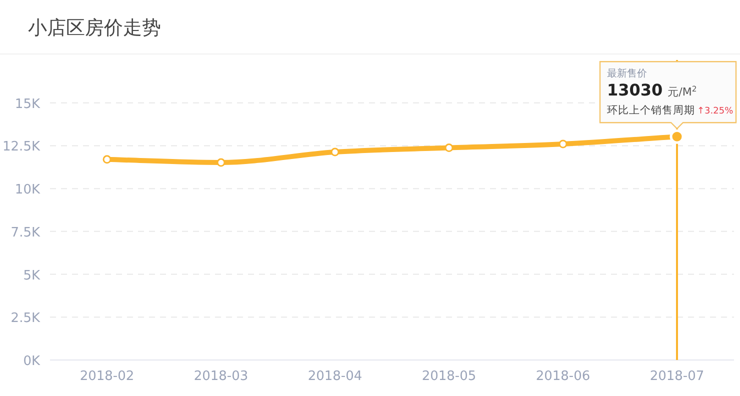  What do you see at coordinates (107, 376) in the screenshot?
I see `x-tick-label: 2018-02` at bounding box center [107, 376].